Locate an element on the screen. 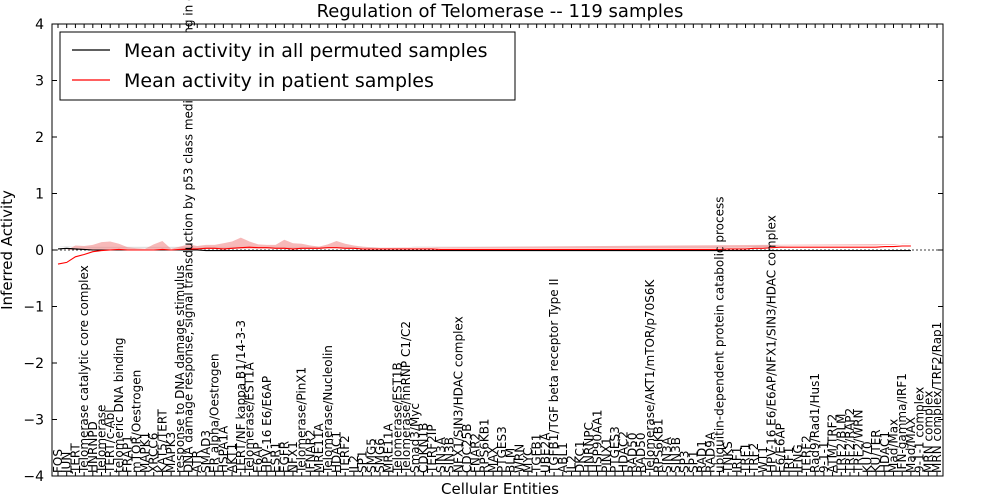 The height and width of the screenshot is (500, 1000). x-tick-label: ATM/TRF2 is located at coordinates (833, 443).